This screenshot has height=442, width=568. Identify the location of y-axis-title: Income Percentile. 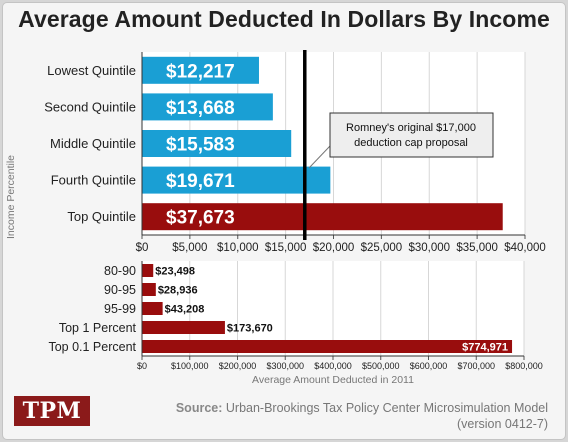
(11, 197).